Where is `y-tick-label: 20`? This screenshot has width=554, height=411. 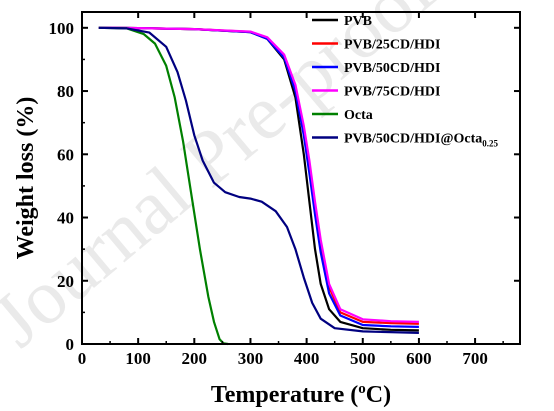
y-tick-label: 20 is located at coordinates (65, 281).